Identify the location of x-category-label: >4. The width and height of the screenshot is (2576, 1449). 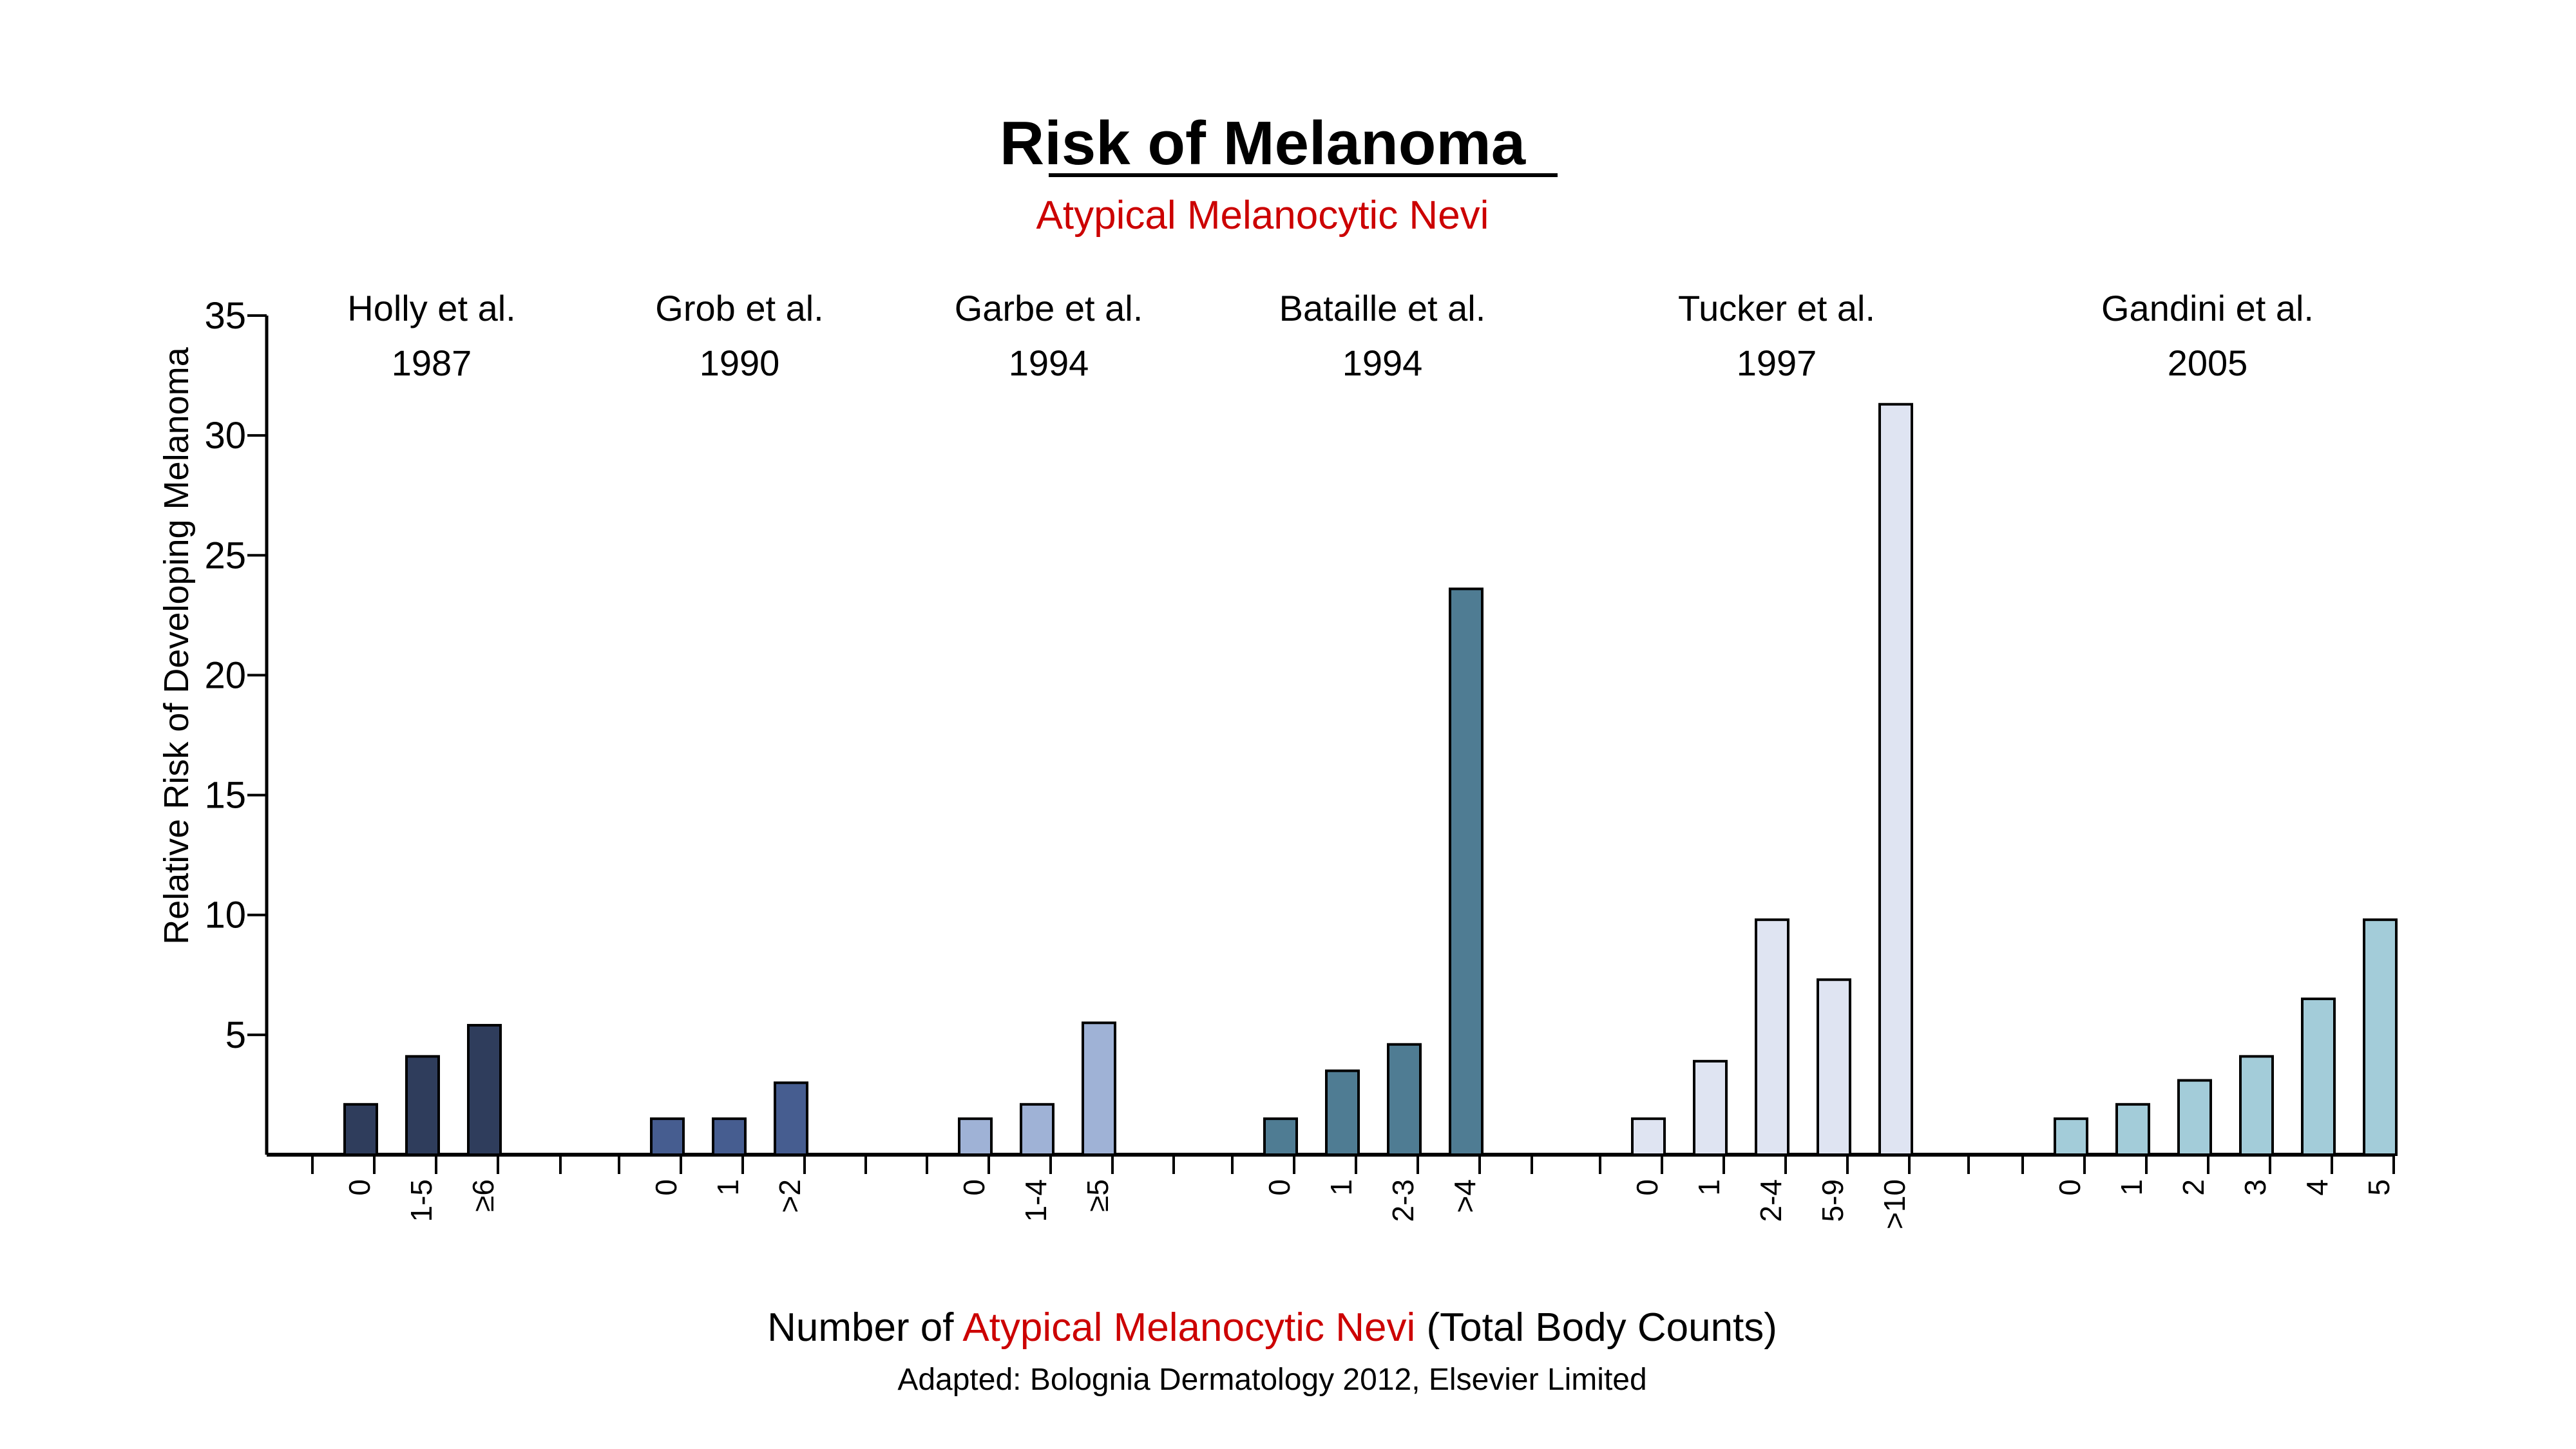
(1465, 1196).